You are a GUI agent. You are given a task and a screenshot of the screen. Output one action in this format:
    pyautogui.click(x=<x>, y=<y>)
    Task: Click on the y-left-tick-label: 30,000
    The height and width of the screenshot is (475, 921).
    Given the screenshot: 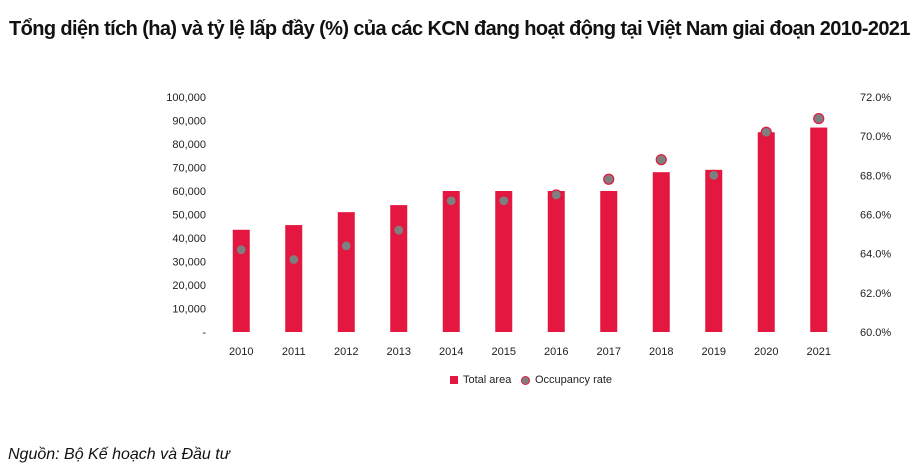 What is the action you would take?
    pyautogui.click(x=189, y=263)
    